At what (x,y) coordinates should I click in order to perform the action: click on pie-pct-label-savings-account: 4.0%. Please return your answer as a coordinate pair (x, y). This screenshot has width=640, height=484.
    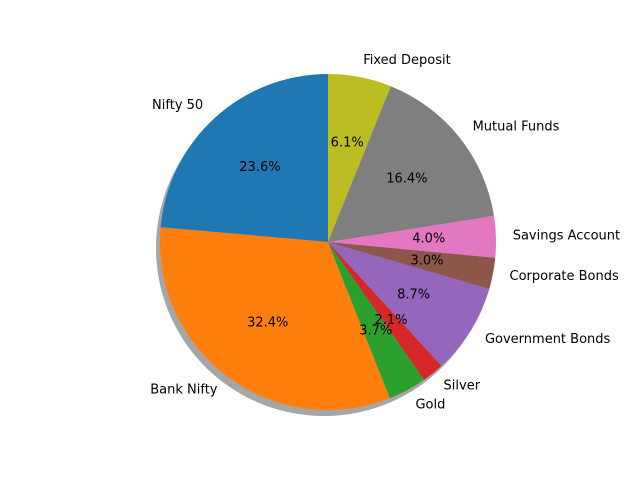
    Looking at the image, I should click on (428, 238).